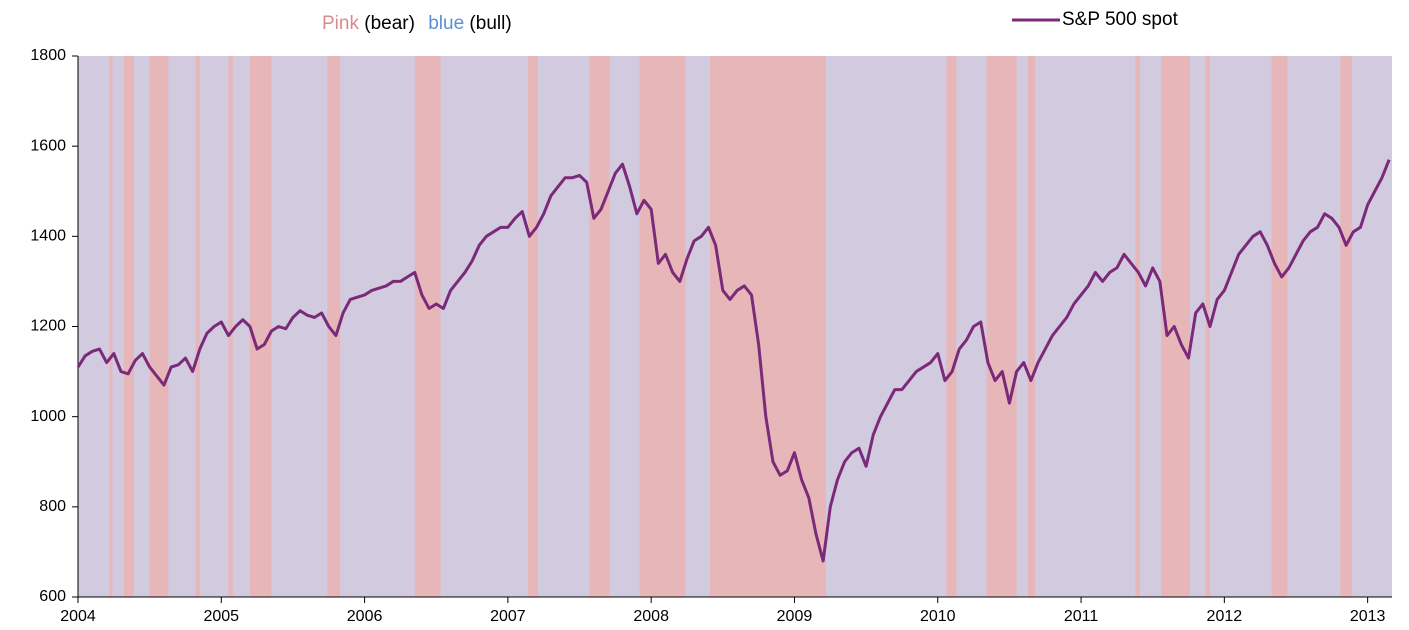 The width and height of the screenshot is (1409, 630). What do you see at coordinates (490, 23) in the screenshot?
I see `bull-note: (bull)` at bounding box center [490, 23].